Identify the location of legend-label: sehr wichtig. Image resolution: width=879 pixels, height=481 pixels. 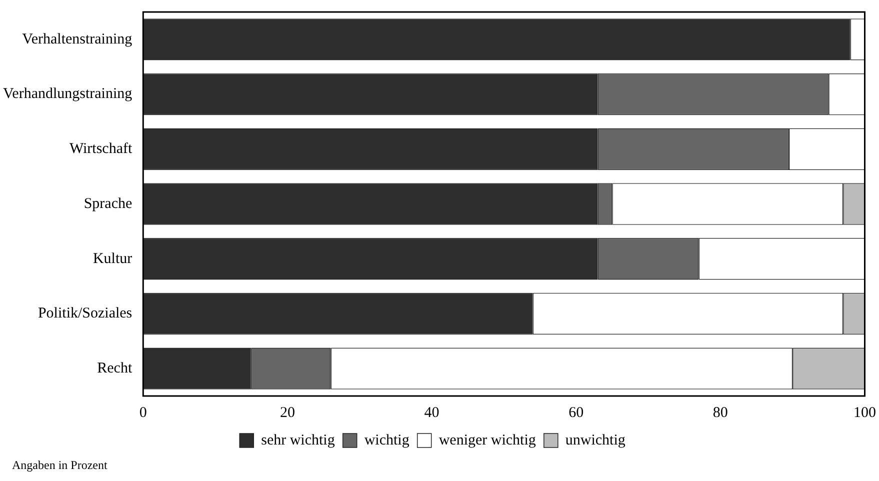
(298, 440).